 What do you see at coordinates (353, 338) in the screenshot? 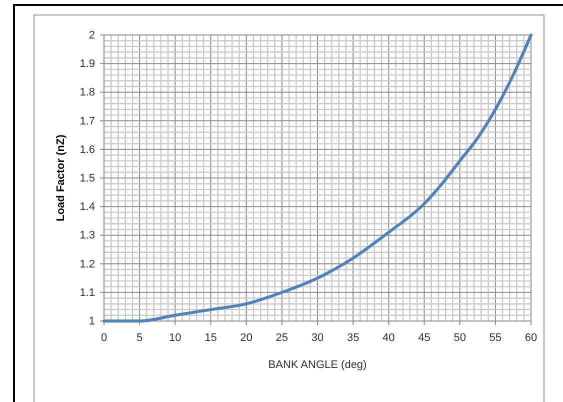
I see `x-tick-label: 35` at bounding box center [353, 338].